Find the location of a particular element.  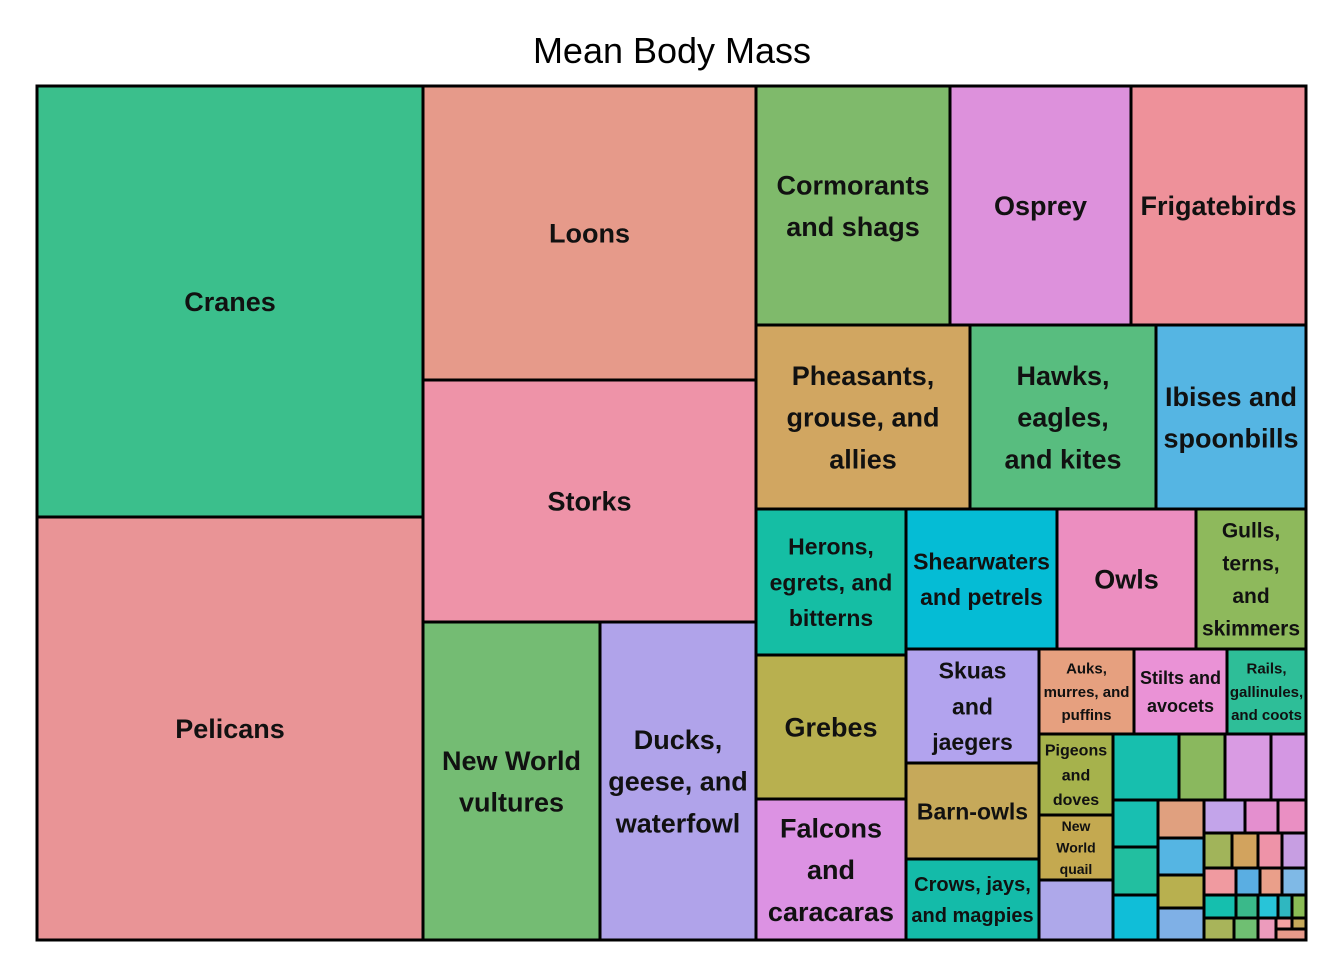

tile-label: Ibises and spoonbills is located at coordinates (1231, 418).